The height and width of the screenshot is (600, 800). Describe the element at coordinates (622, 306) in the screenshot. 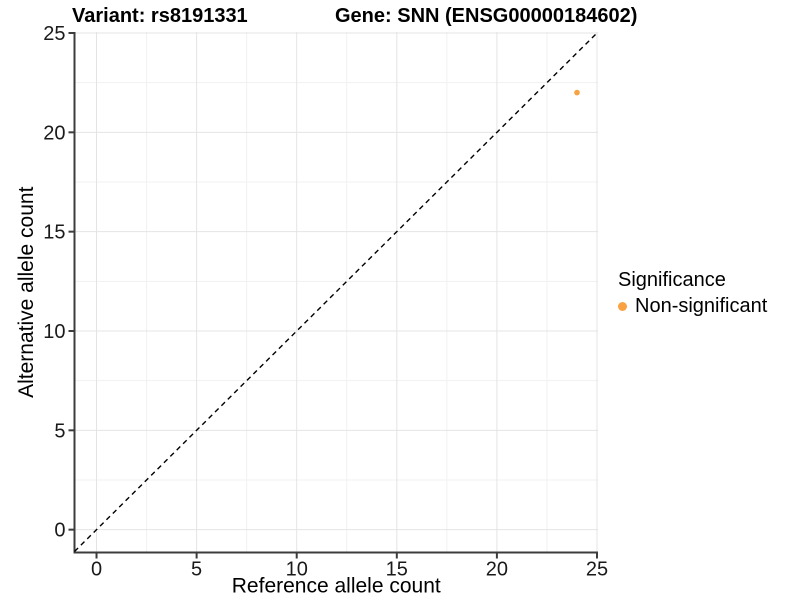

I see `legend-key-dot-icon` at that location.